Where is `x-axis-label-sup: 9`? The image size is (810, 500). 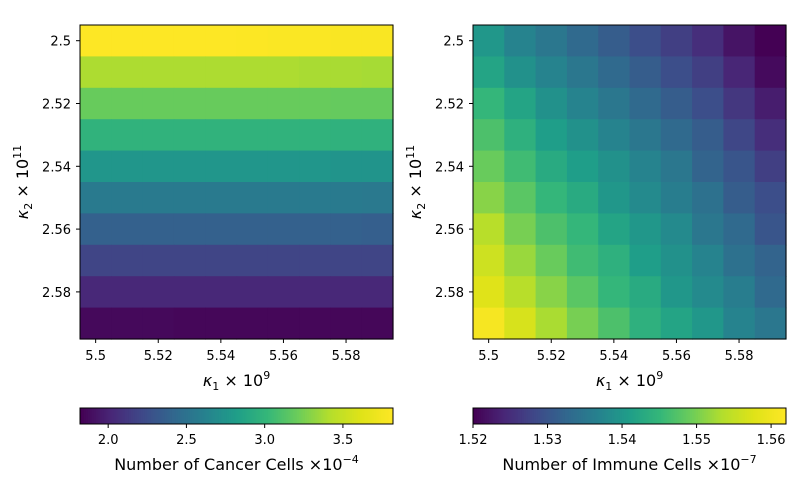 x-axis-label-sup: 9 is located at coordinates (266, 375).